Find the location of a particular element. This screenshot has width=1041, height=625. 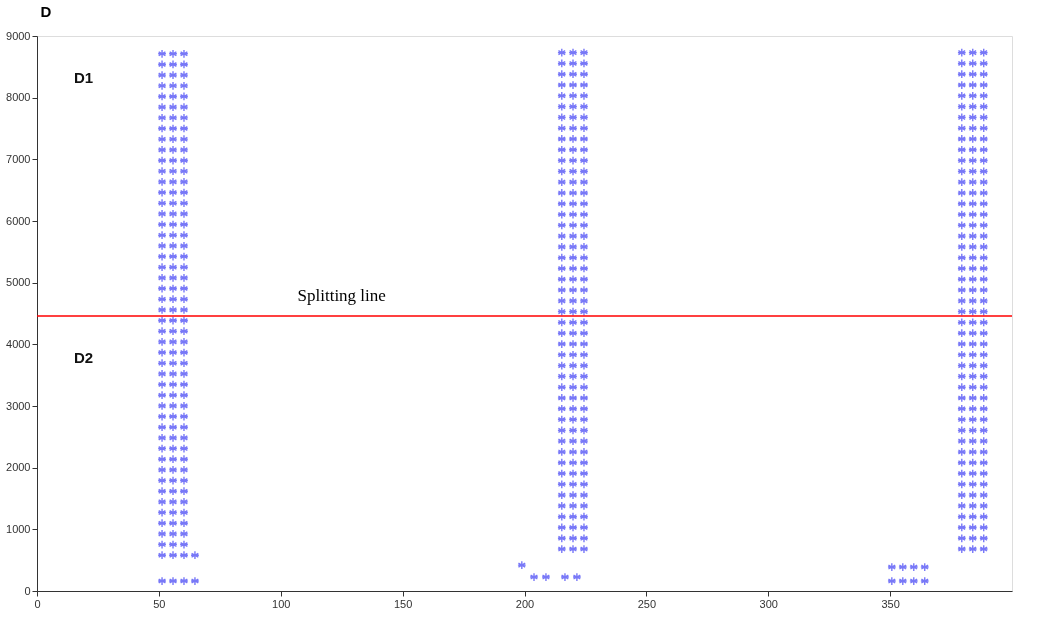

annotation: D1 is located at coordinates (84, 77).